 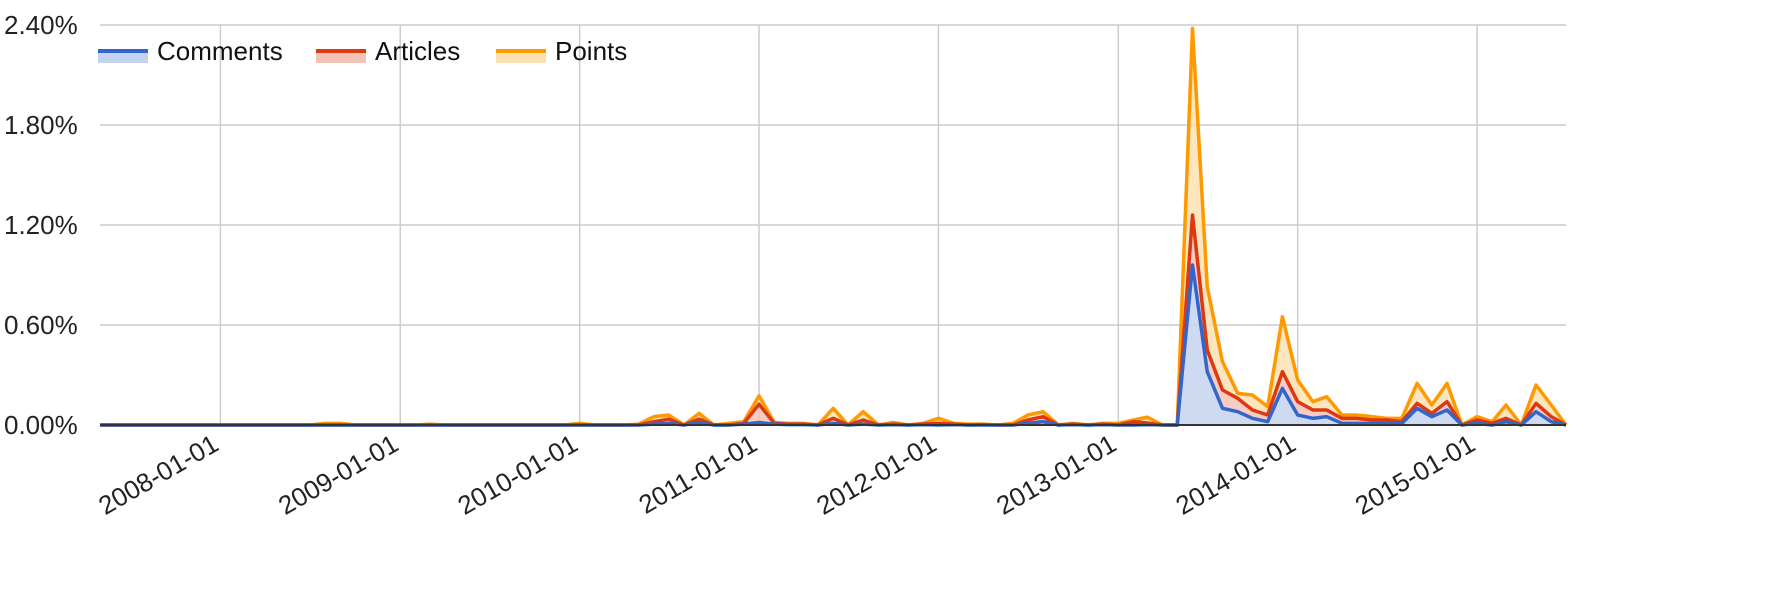 What do you see at coordinates (220, 51) in the screenshot?
I see `legend-label: Comments` at bounding box center [220, 51].